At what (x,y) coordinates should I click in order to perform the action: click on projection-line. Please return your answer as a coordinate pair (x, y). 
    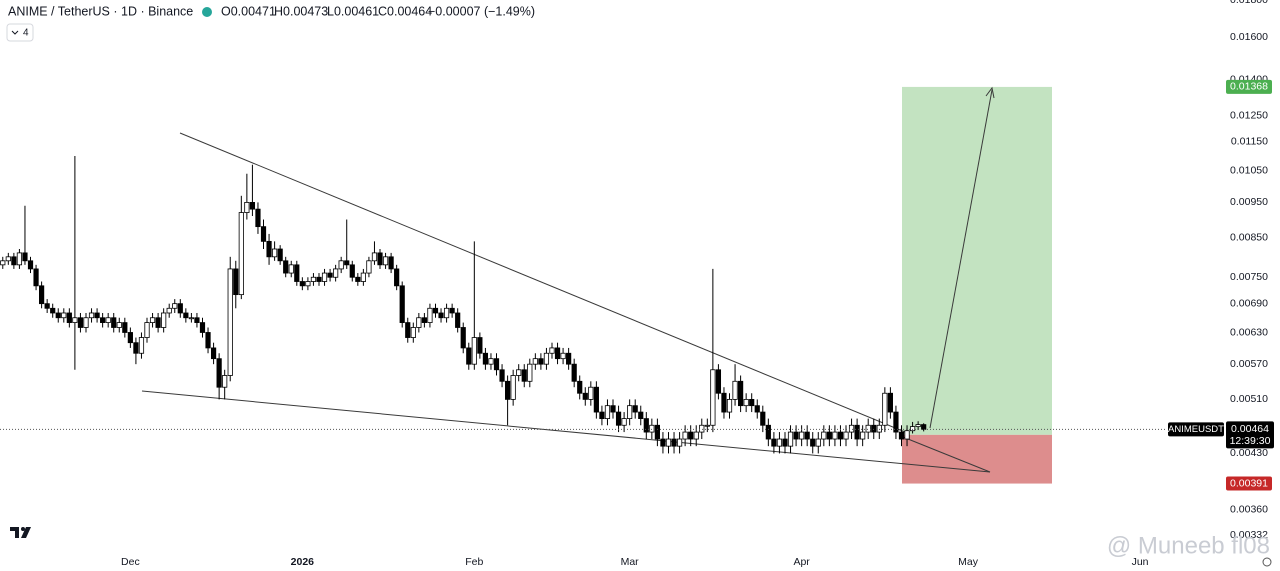
    Looking at the image, I should click on (946, 454).